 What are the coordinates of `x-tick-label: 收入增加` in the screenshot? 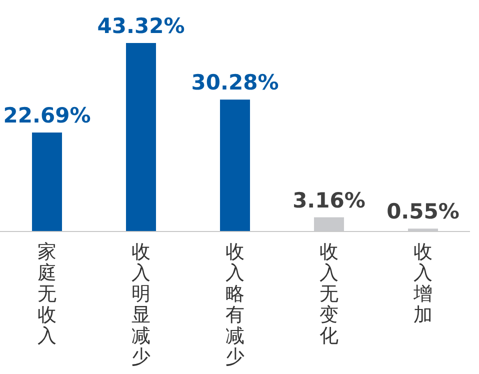 It's located at (422, 283).